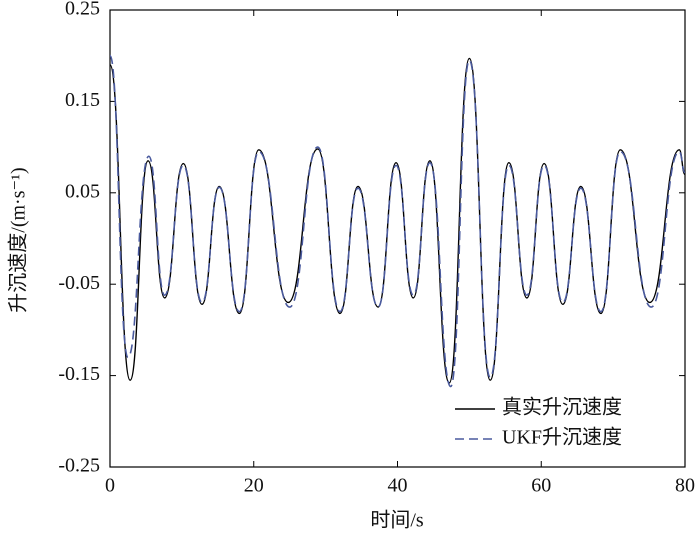 The image size is (700, 544). Describe the element at coordinates (685, 486) in the screenshot. I see `x-tick-label: 80` at that location.